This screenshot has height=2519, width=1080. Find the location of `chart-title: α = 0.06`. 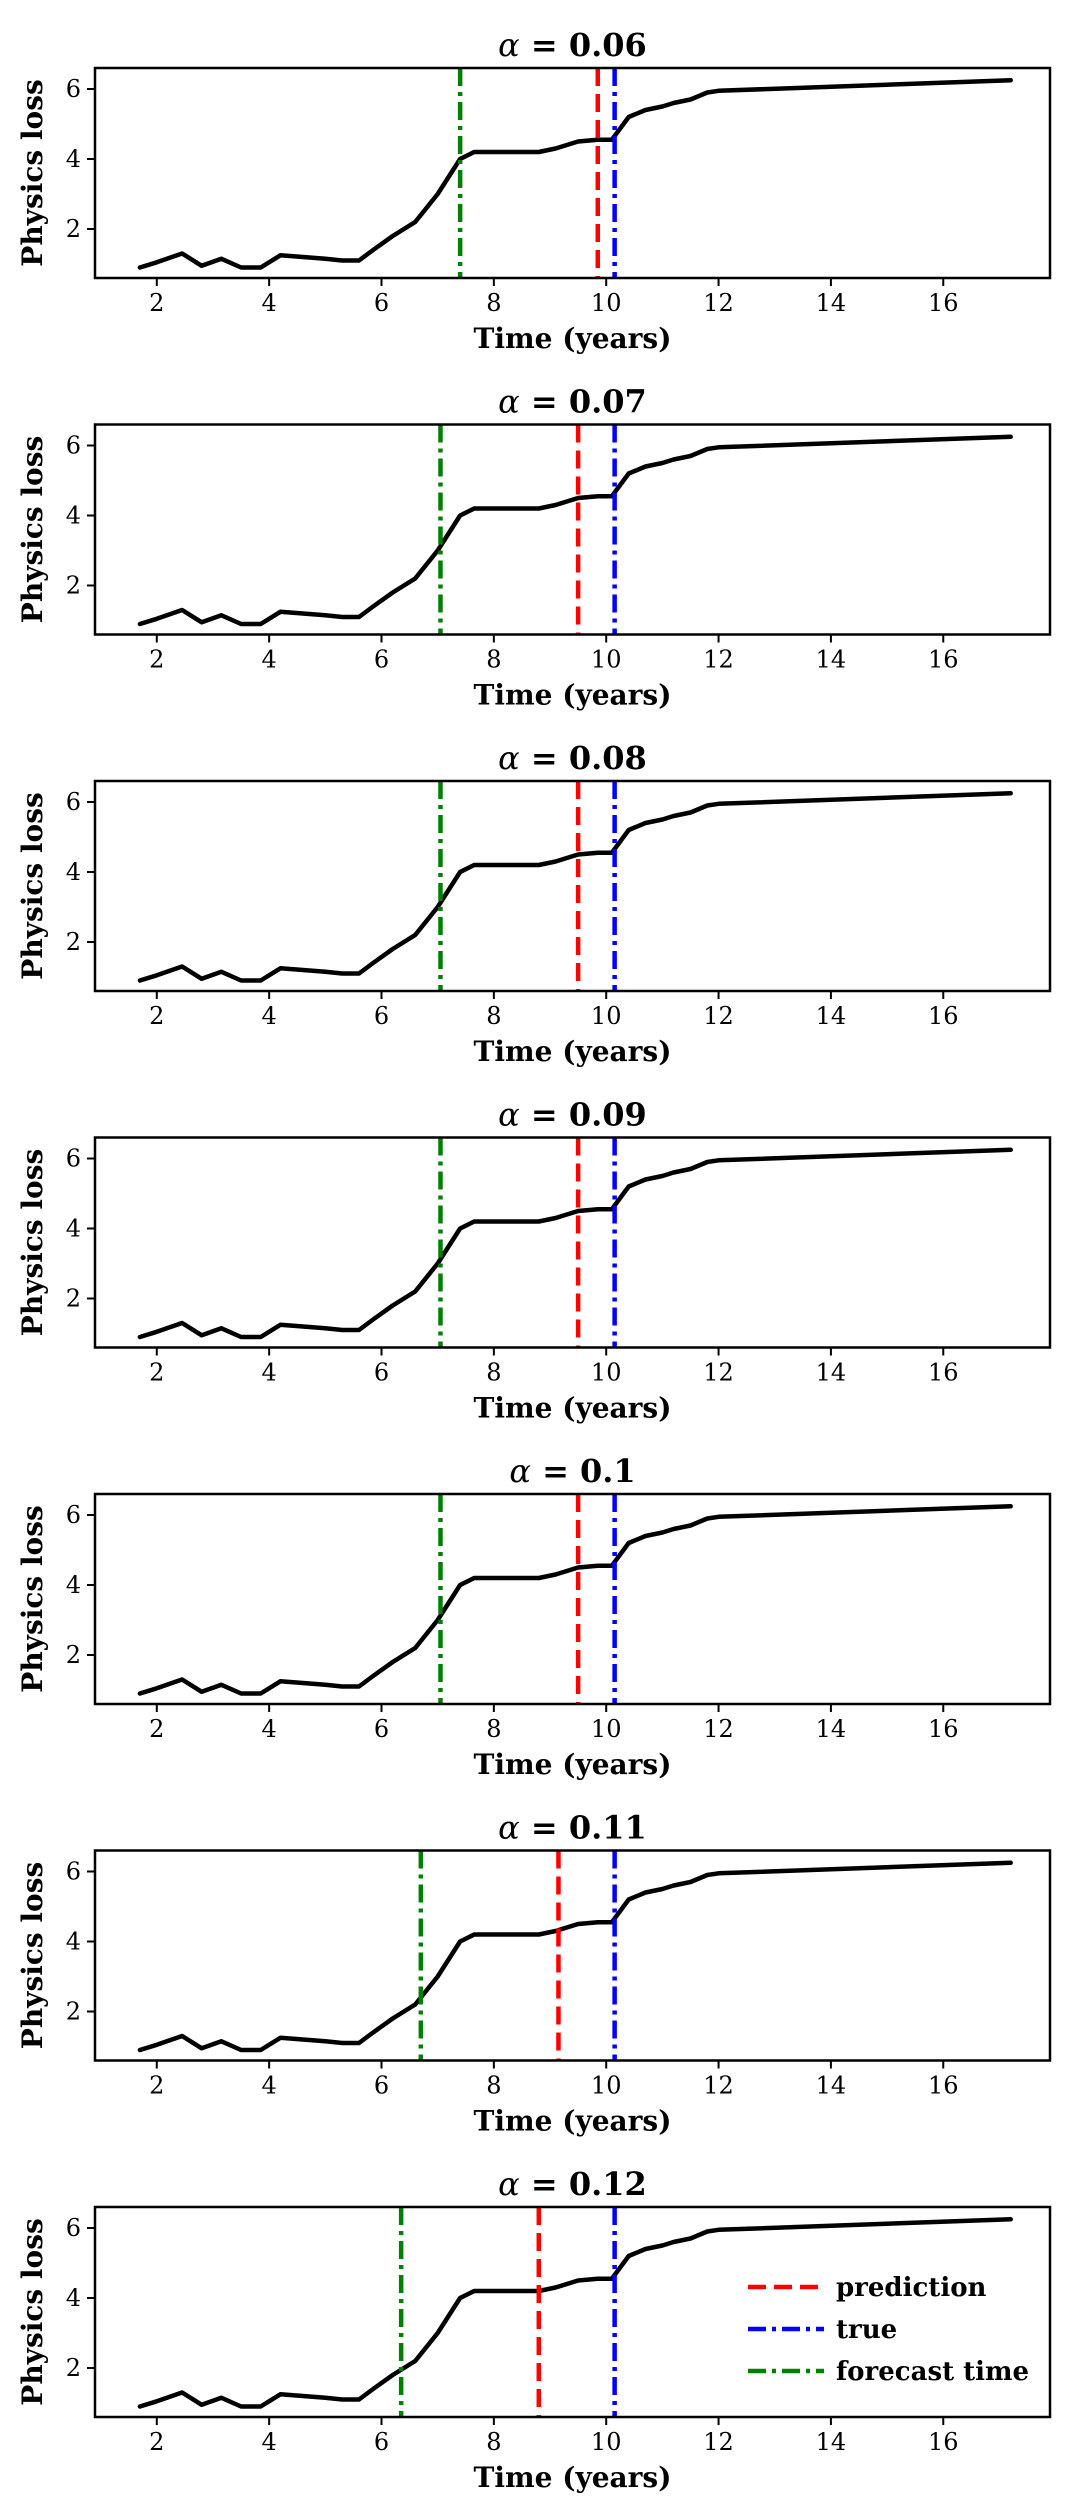

chart-title: α = 0.06 is located at coordinates (572, 45).